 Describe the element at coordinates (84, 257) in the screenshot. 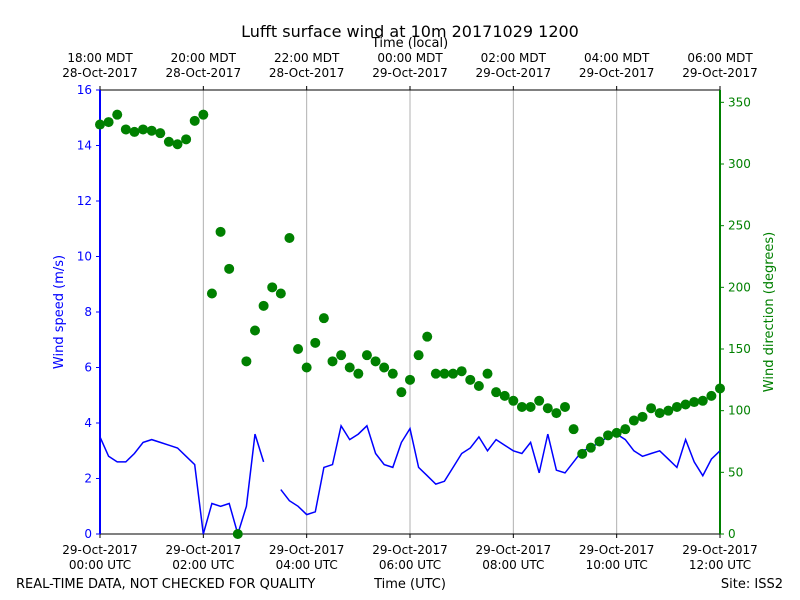

I see `y-tick-label: 10` at that location.